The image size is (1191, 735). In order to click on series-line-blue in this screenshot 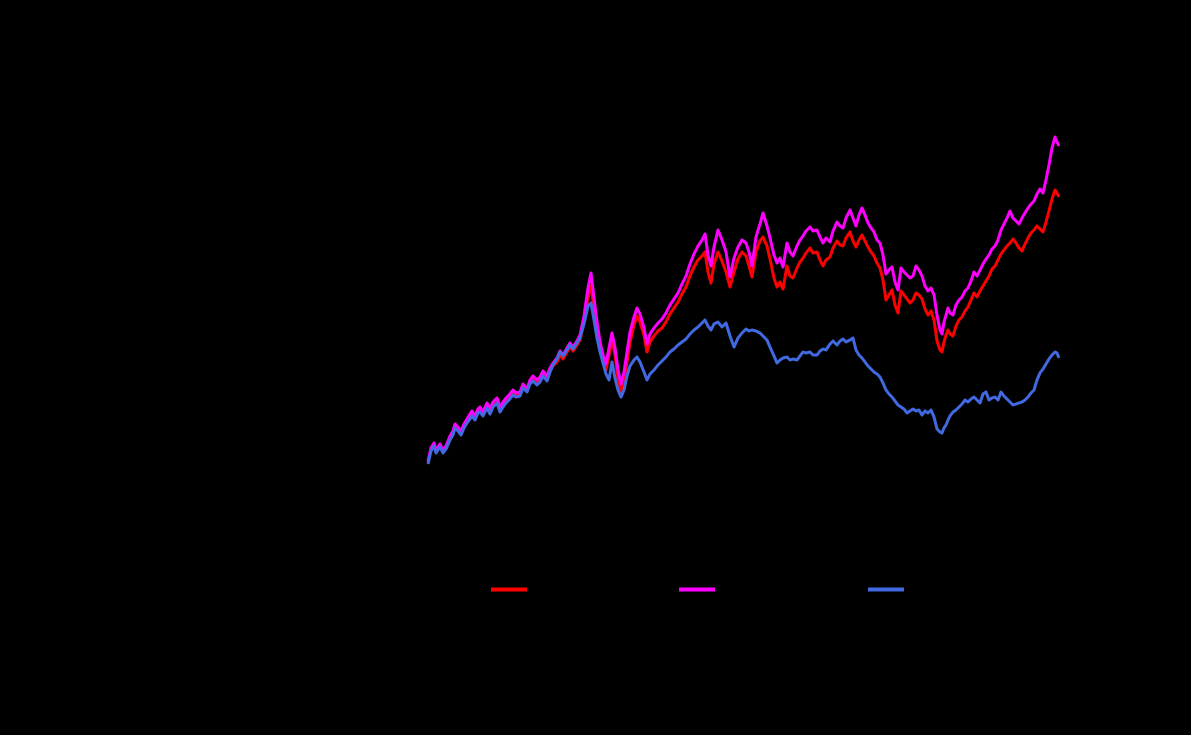, I will do `click(743, 383)`.